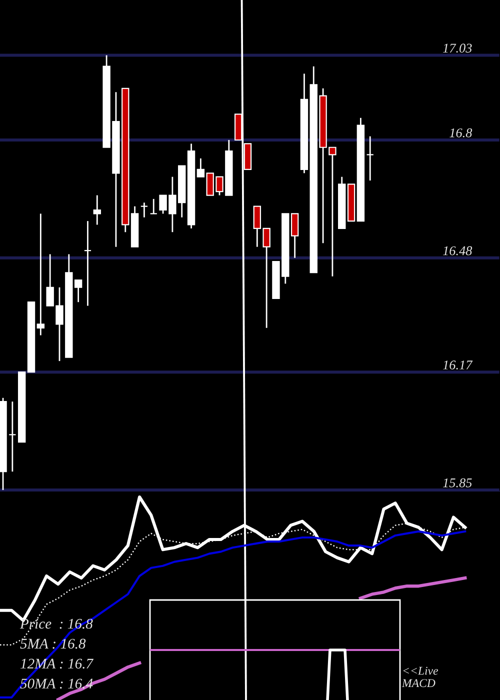  What do you see at coordinates (457, 483) in the screenshot?
I see `y-tick-label: 15.85` at bounding box center [457, 483].